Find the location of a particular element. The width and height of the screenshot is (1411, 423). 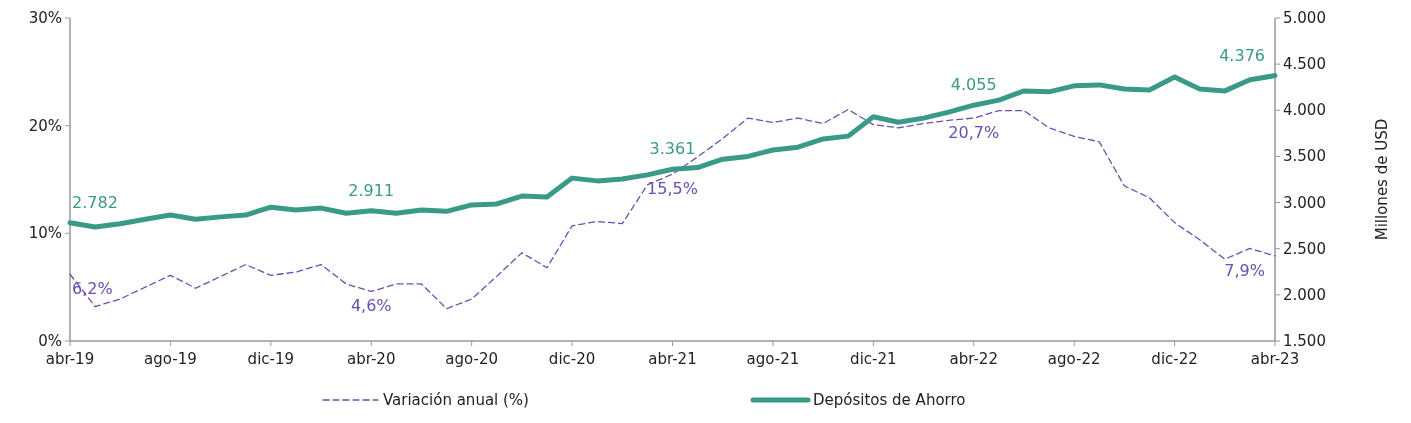

x-tick-label: ago-21 is located at coordinates (773, 359).